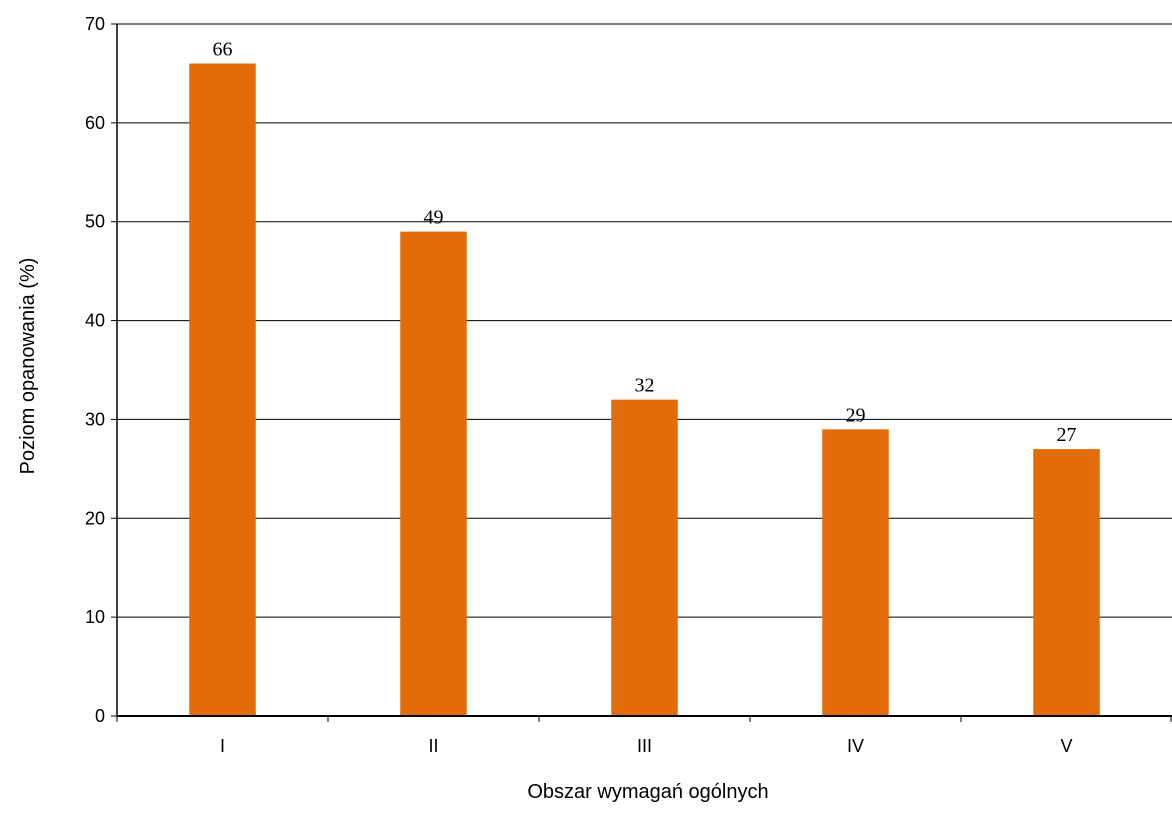  Describe the element at coordinates (1067, 435) in the screenshot. I see `data-label-V: 27` at that location.